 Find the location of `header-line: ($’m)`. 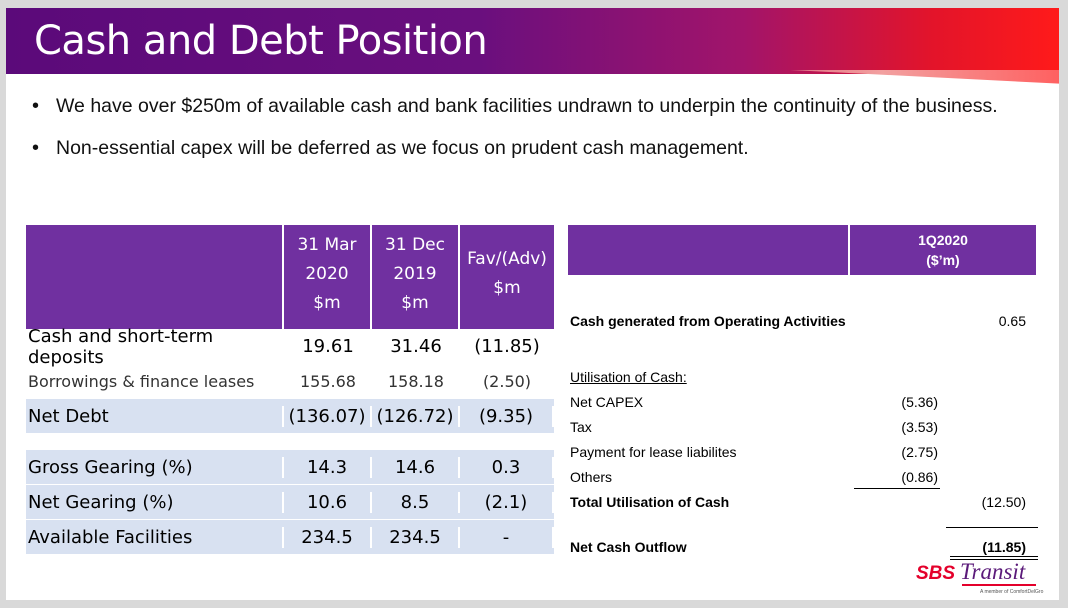

header-line: ($’m) is located at coordinates (943, 260).